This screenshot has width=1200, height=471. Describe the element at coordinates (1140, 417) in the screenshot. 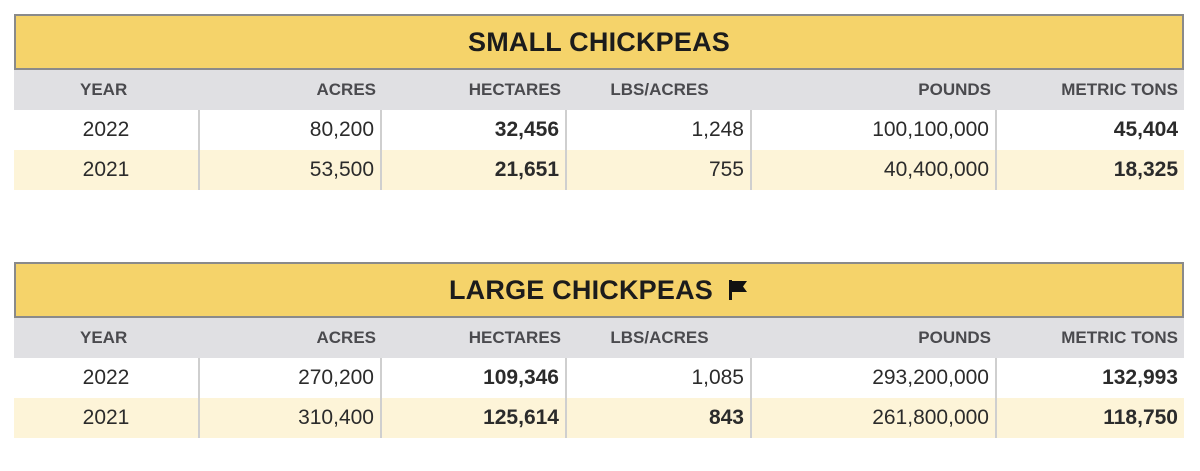

I see `cell-metric-tons: 118,750` at that location.